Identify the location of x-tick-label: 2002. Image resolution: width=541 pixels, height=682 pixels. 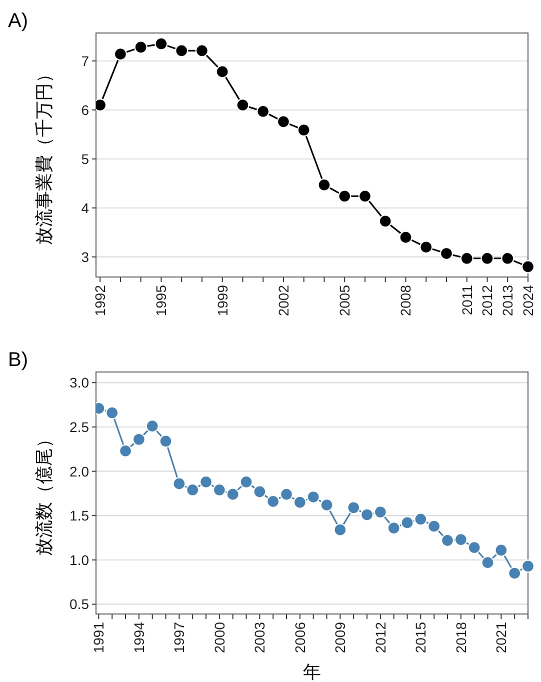
(283, 300).